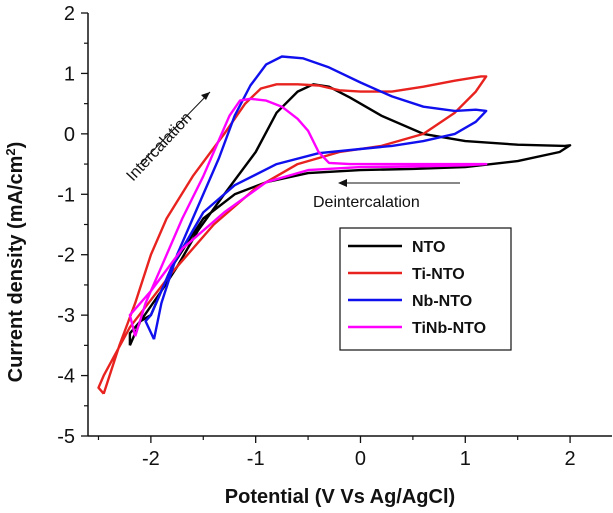  I want to click on y-tick-label: -4, so click(66, 377).